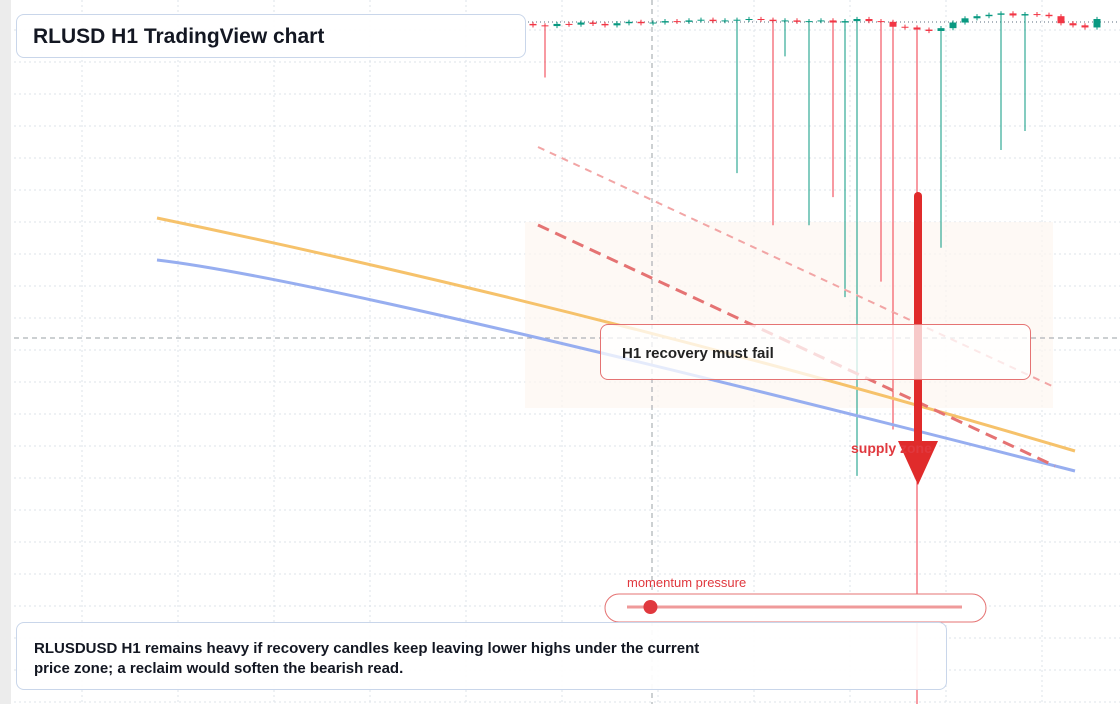 The height and width of the screenshot is (704, 1120). What do you see at coordinates (5, 352) in the screenshot?
I see `left-strip` at bounding box center [5, 352].